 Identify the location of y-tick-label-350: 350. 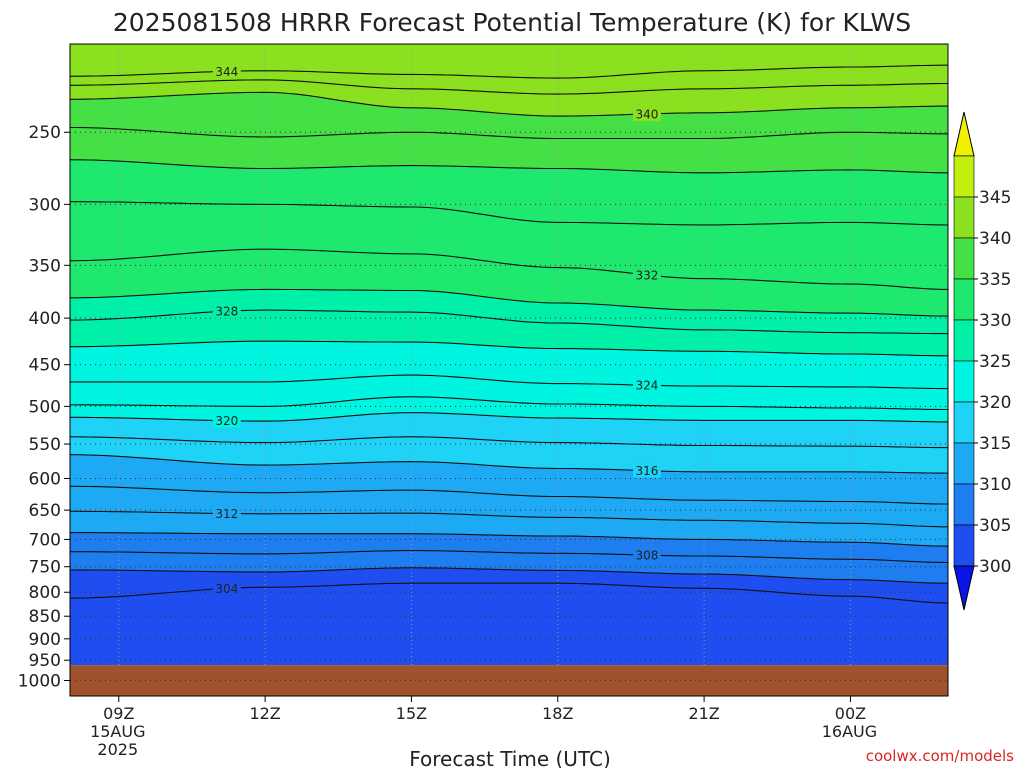
(45, 266).